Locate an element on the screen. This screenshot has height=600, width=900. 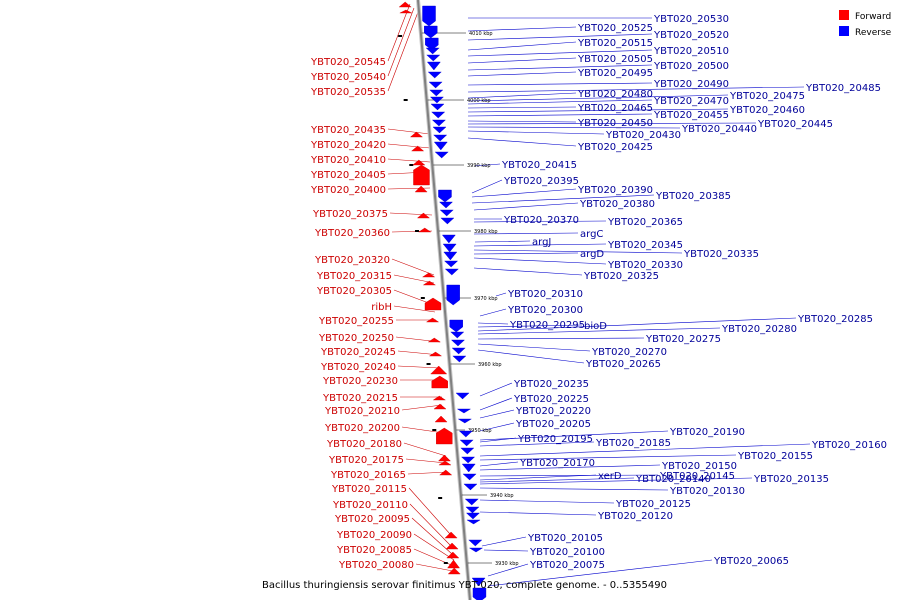
reverse-gene-label: YBT020_20270 is located at coordinates (629, 352).